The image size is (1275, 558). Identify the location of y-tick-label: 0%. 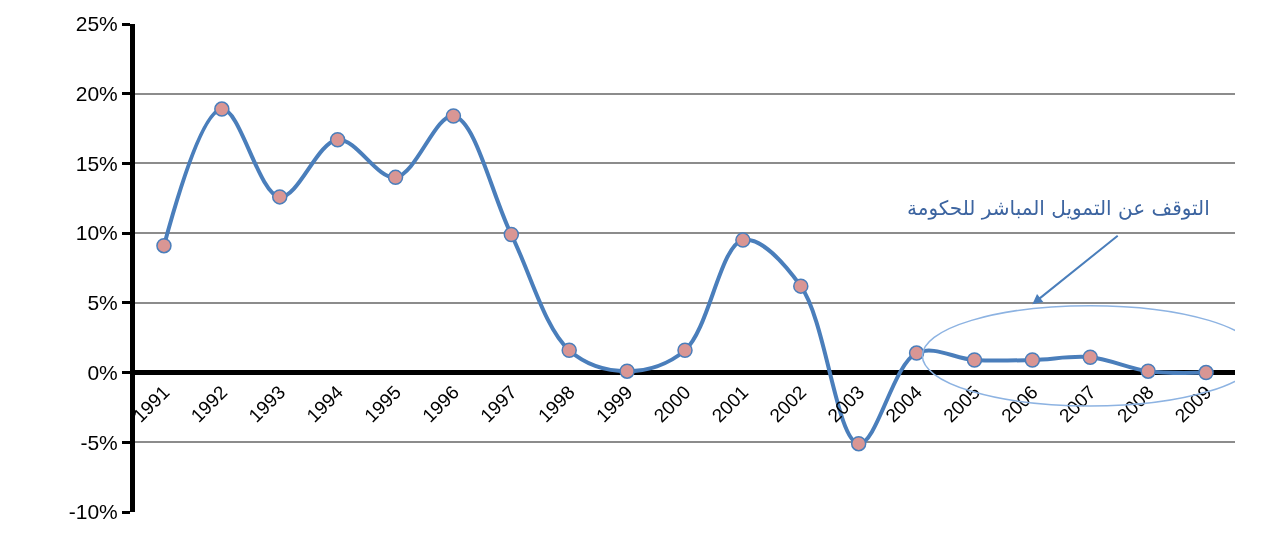
(102, 372).